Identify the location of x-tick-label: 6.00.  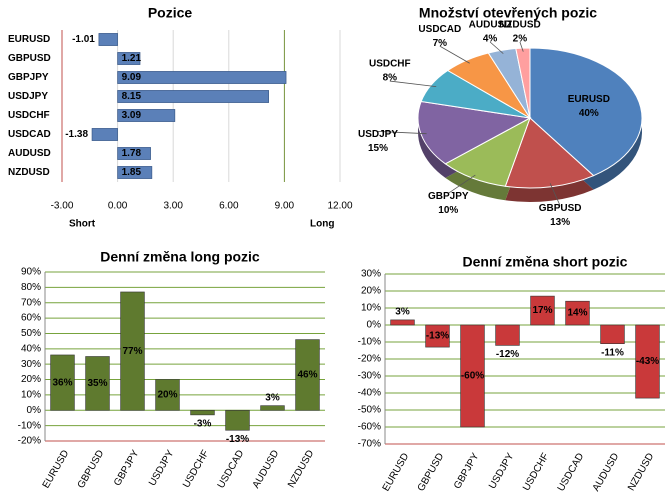
(229, 206).